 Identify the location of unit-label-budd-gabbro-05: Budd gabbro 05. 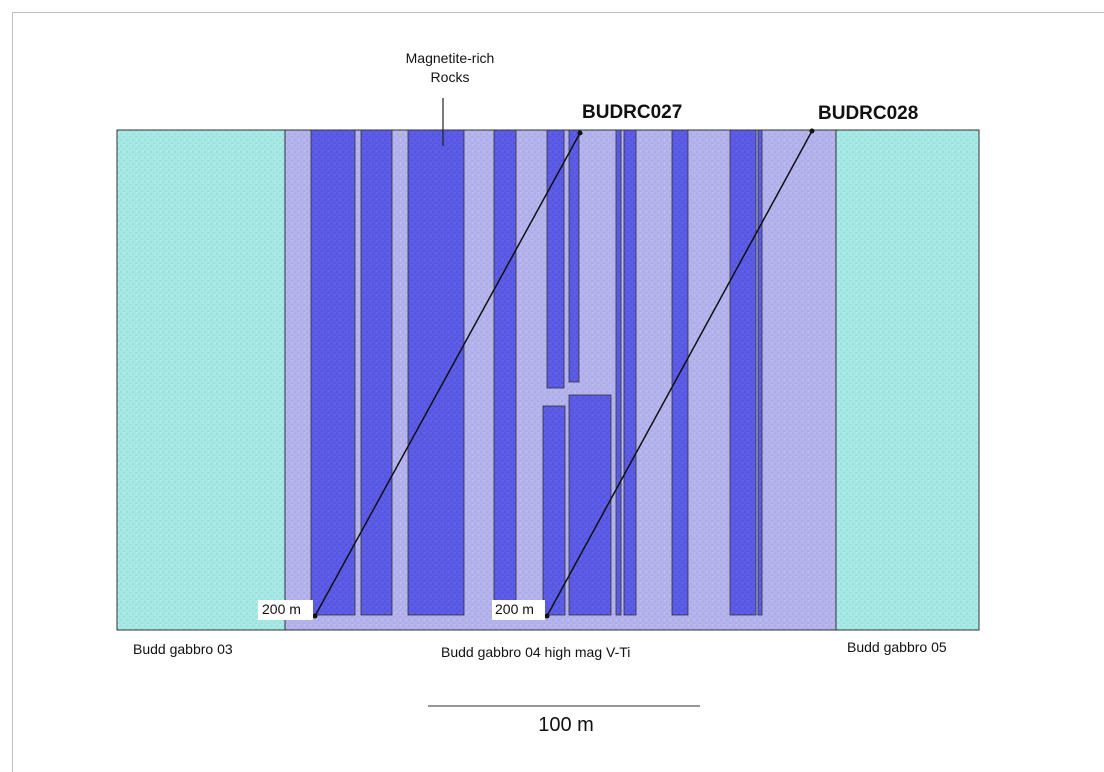
(897, 647).